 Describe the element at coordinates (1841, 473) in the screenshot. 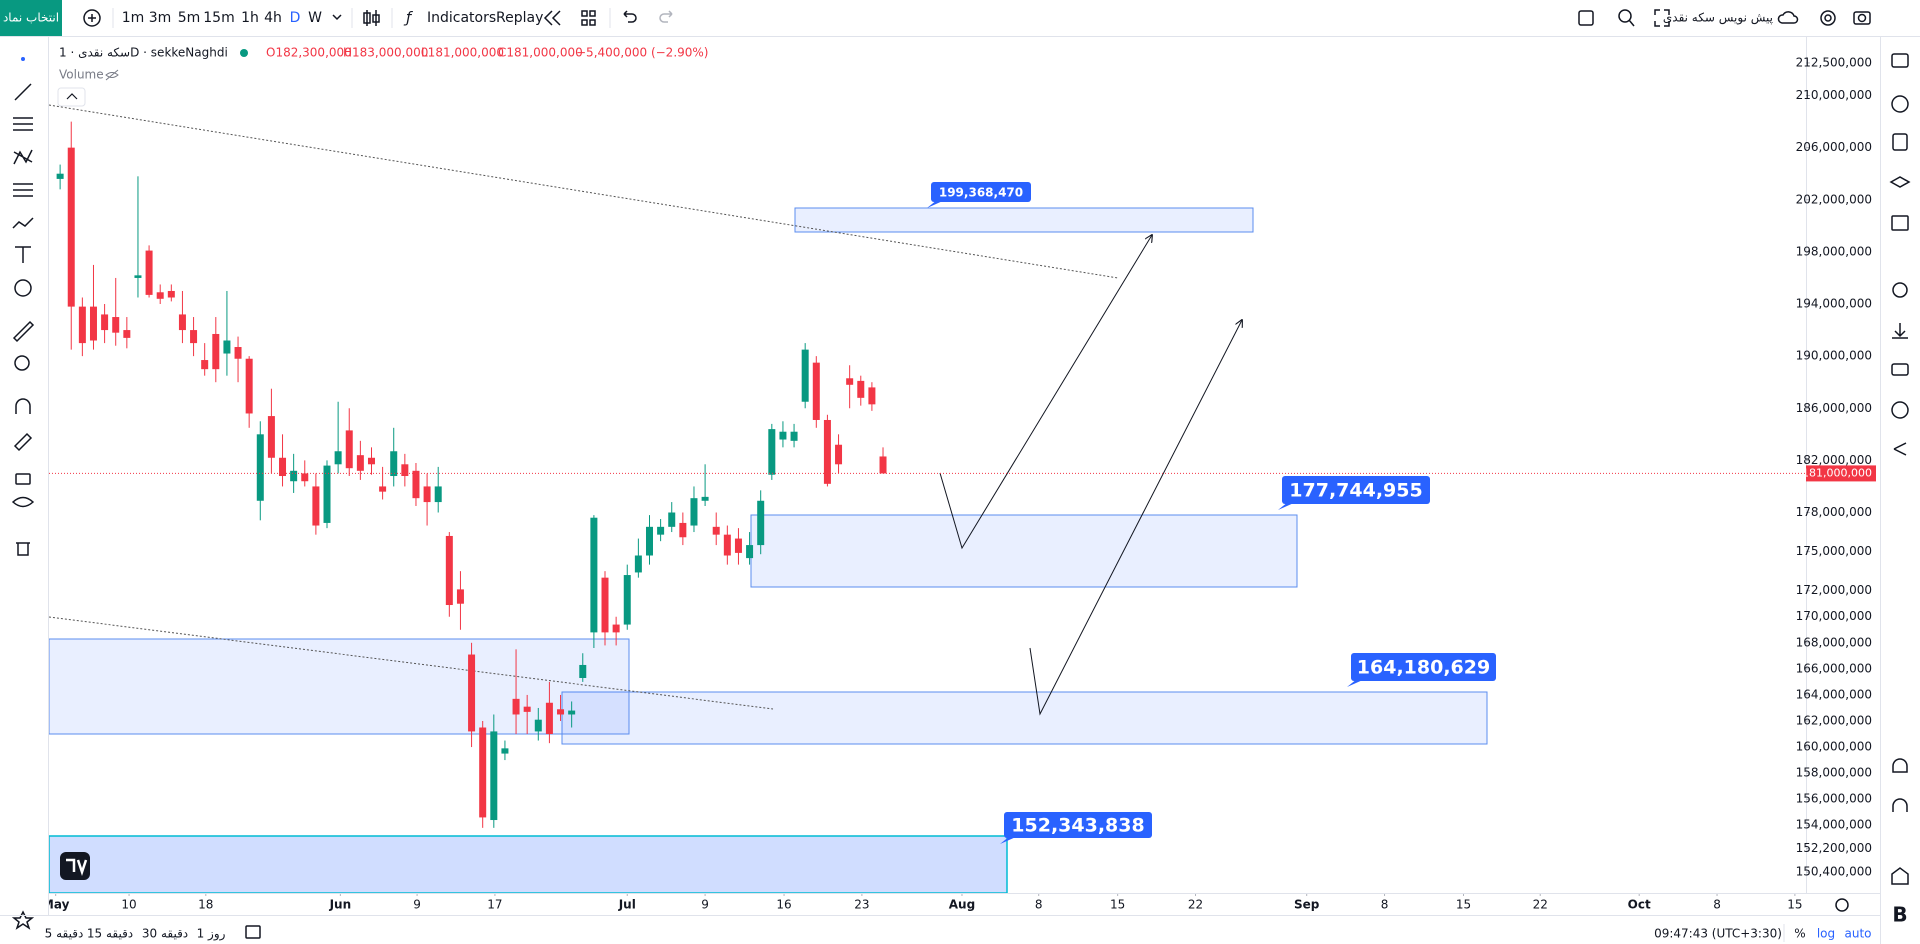

I see `last-price-tag` at that location.